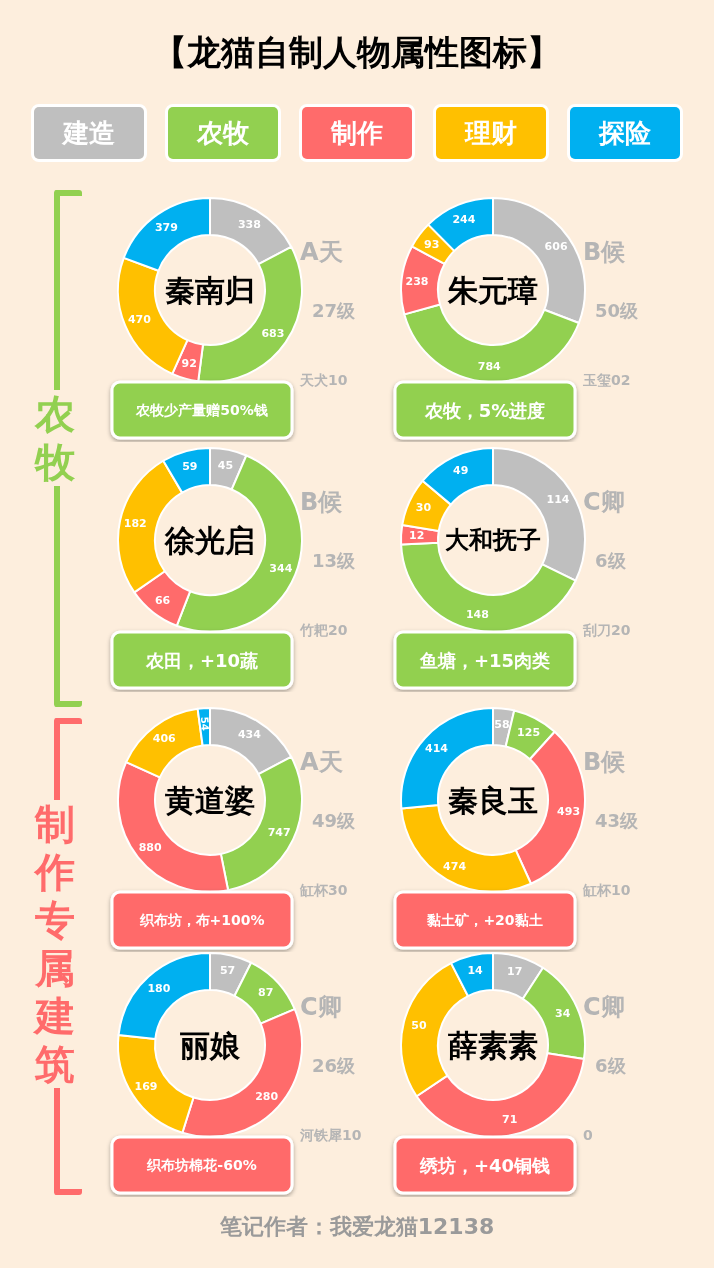  What do you see at coordinates (150, 848) in the screenshot?
I see `data-label: 880` at bounding box center [150, 848].